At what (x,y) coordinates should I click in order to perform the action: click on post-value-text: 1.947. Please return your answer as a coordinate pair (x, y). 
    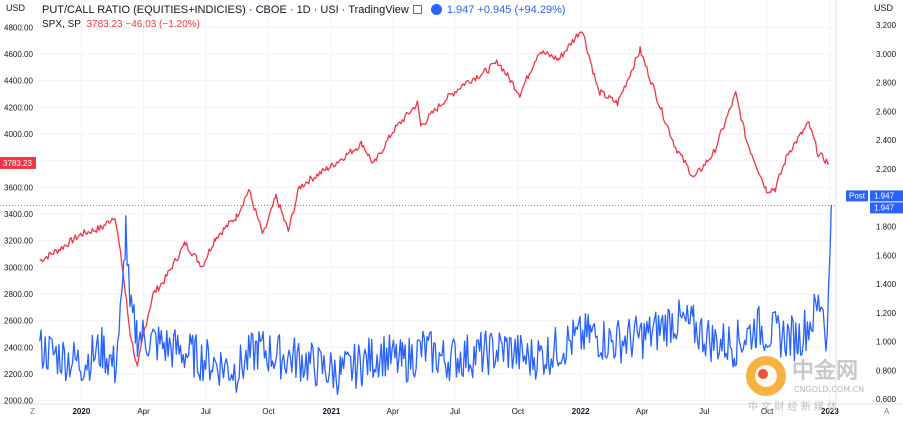
    Looking at the image, I should click on (884, 195).